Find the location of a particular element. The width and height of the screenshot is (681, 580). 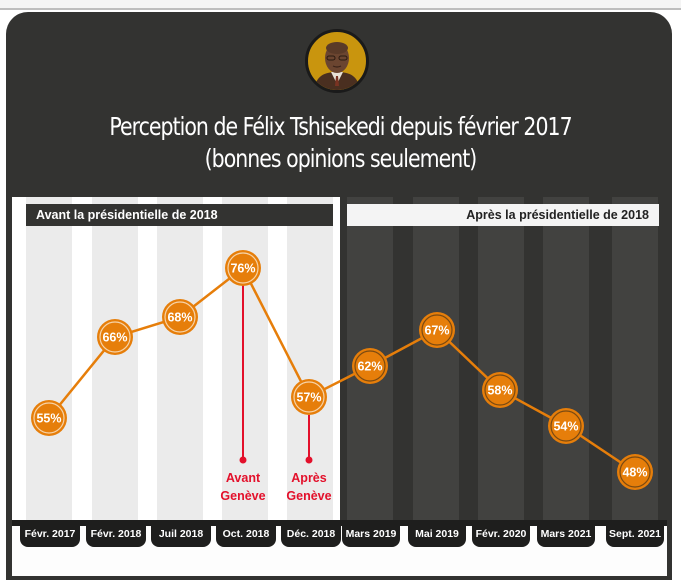

x-tick-label: Oct. 2018 is located at coordinates (246, 535).